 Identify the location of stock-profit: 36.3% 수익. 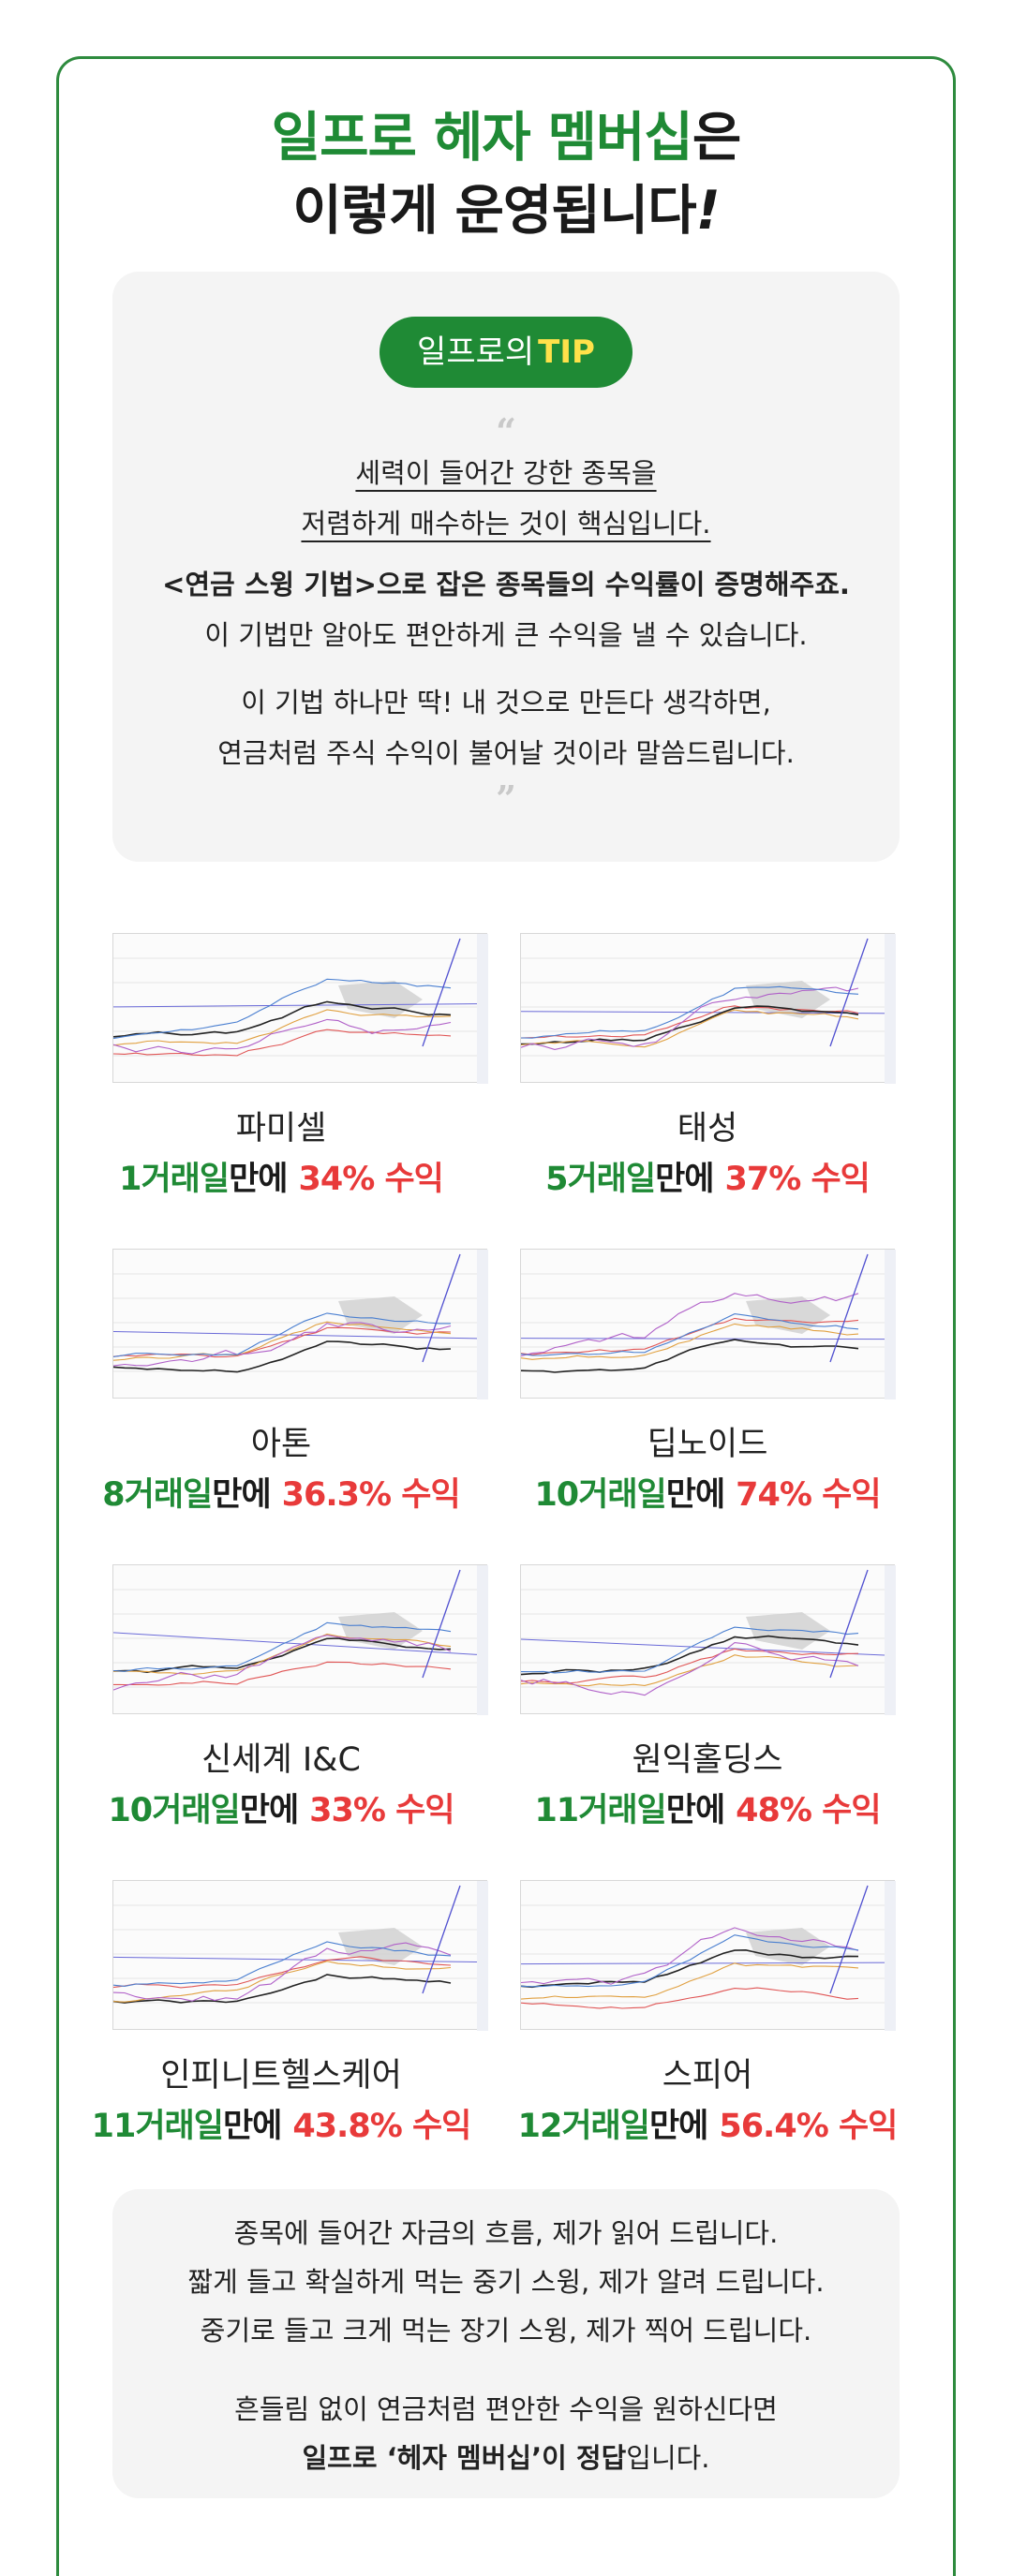
(371, 1495).